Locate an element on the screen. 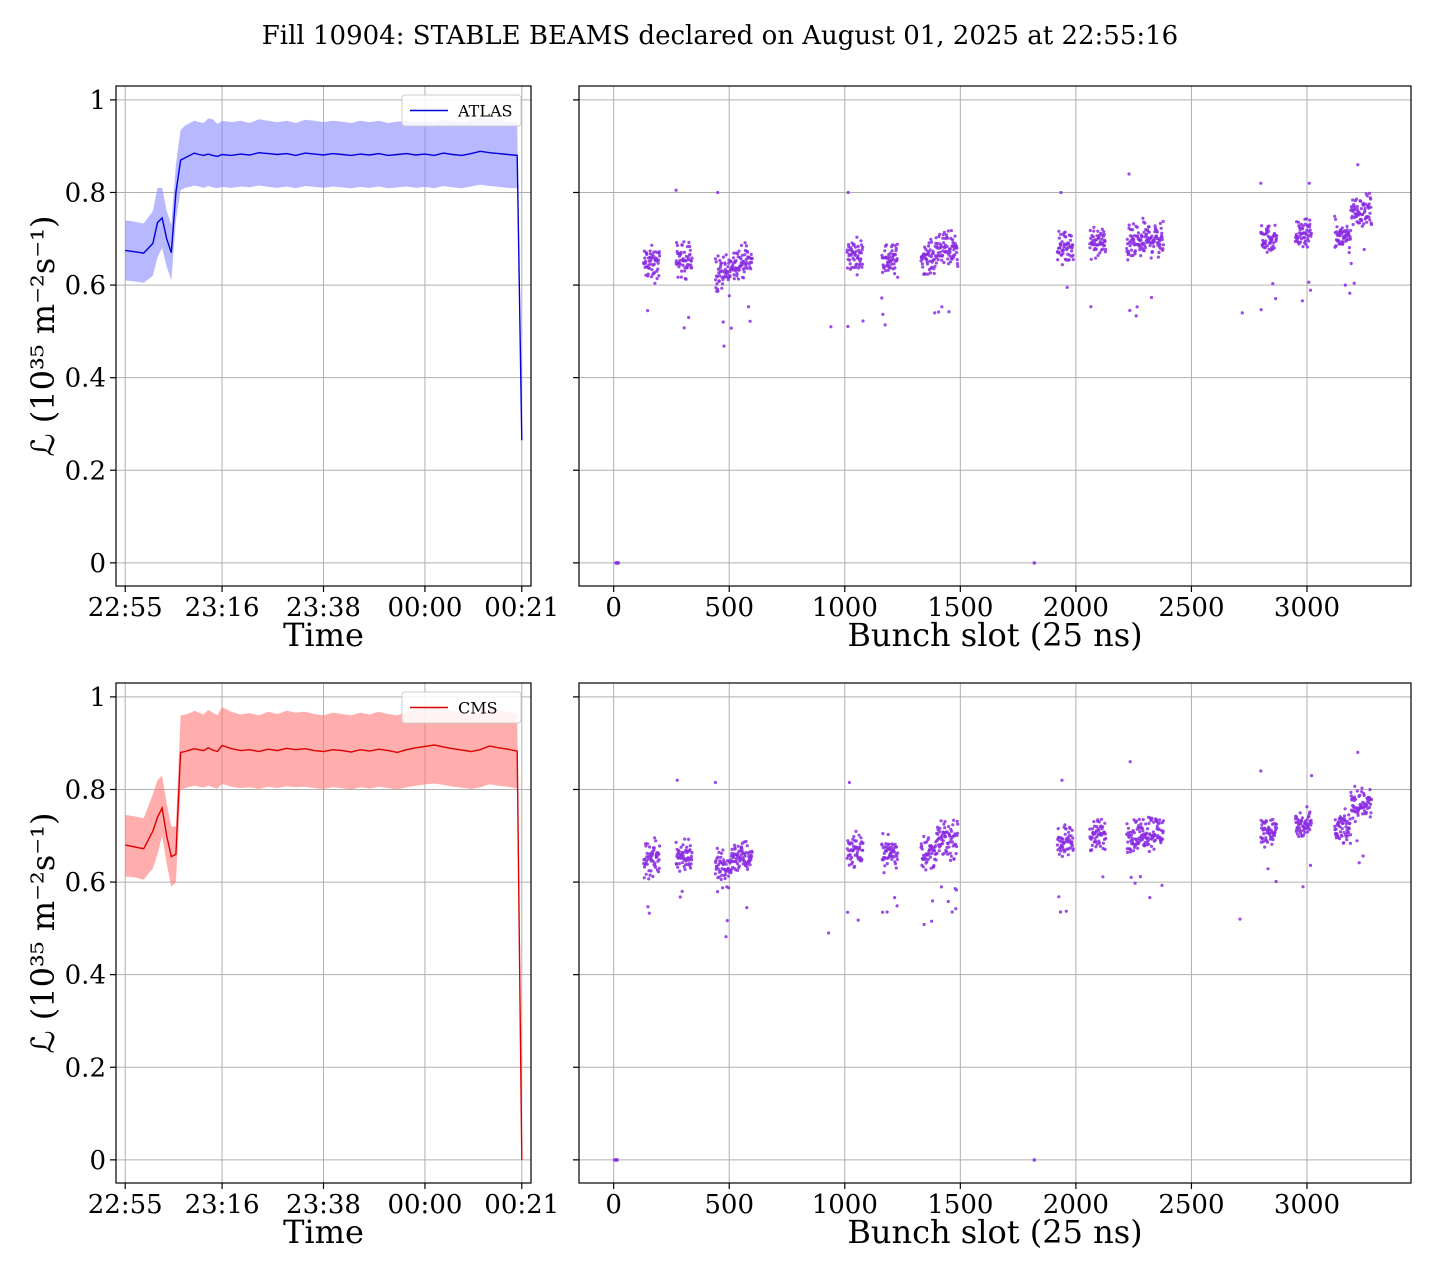  x-tick-label: 23:38 is located at coordinates (323, 1205).